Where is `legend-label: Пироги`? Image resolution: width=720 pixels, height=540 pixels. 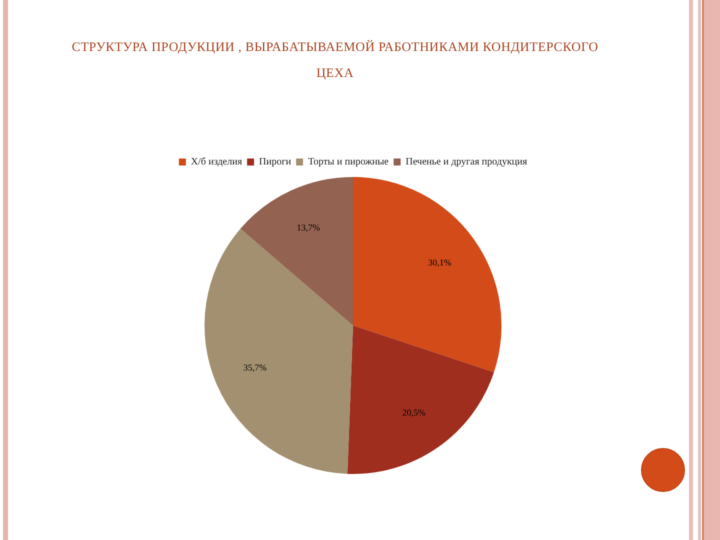
legend-label: Пироги is located at coordinates (275, 162).